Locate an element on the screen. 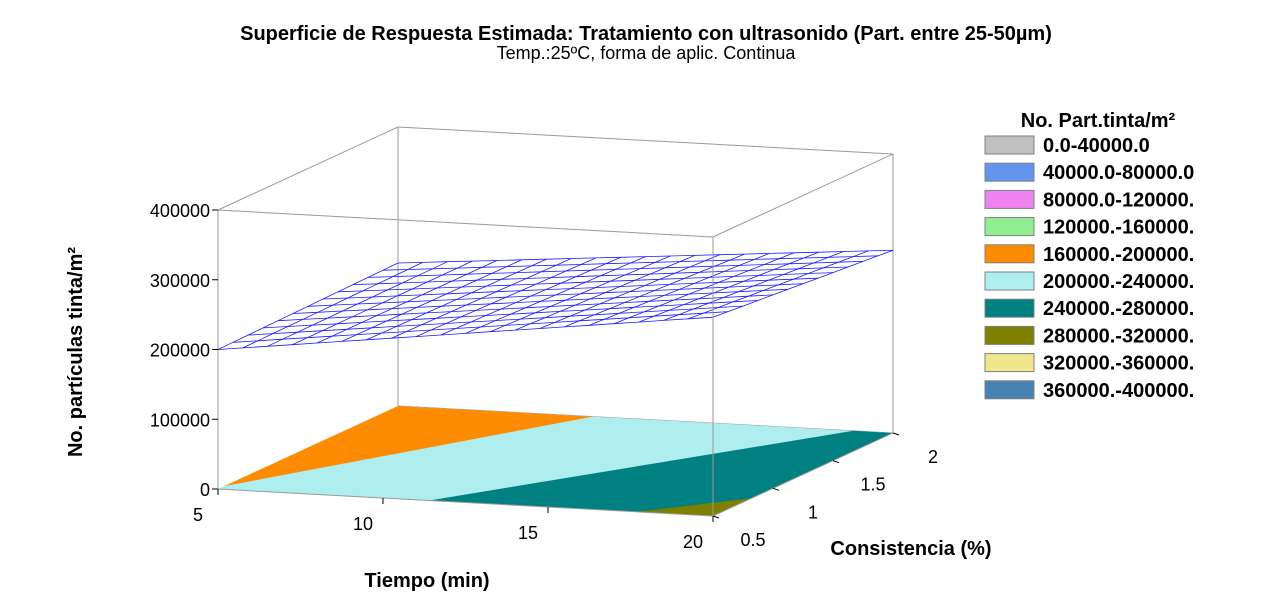 The height and width of the screenshot is (616, 1261). contour-floor is located at coordinates (555, 461).